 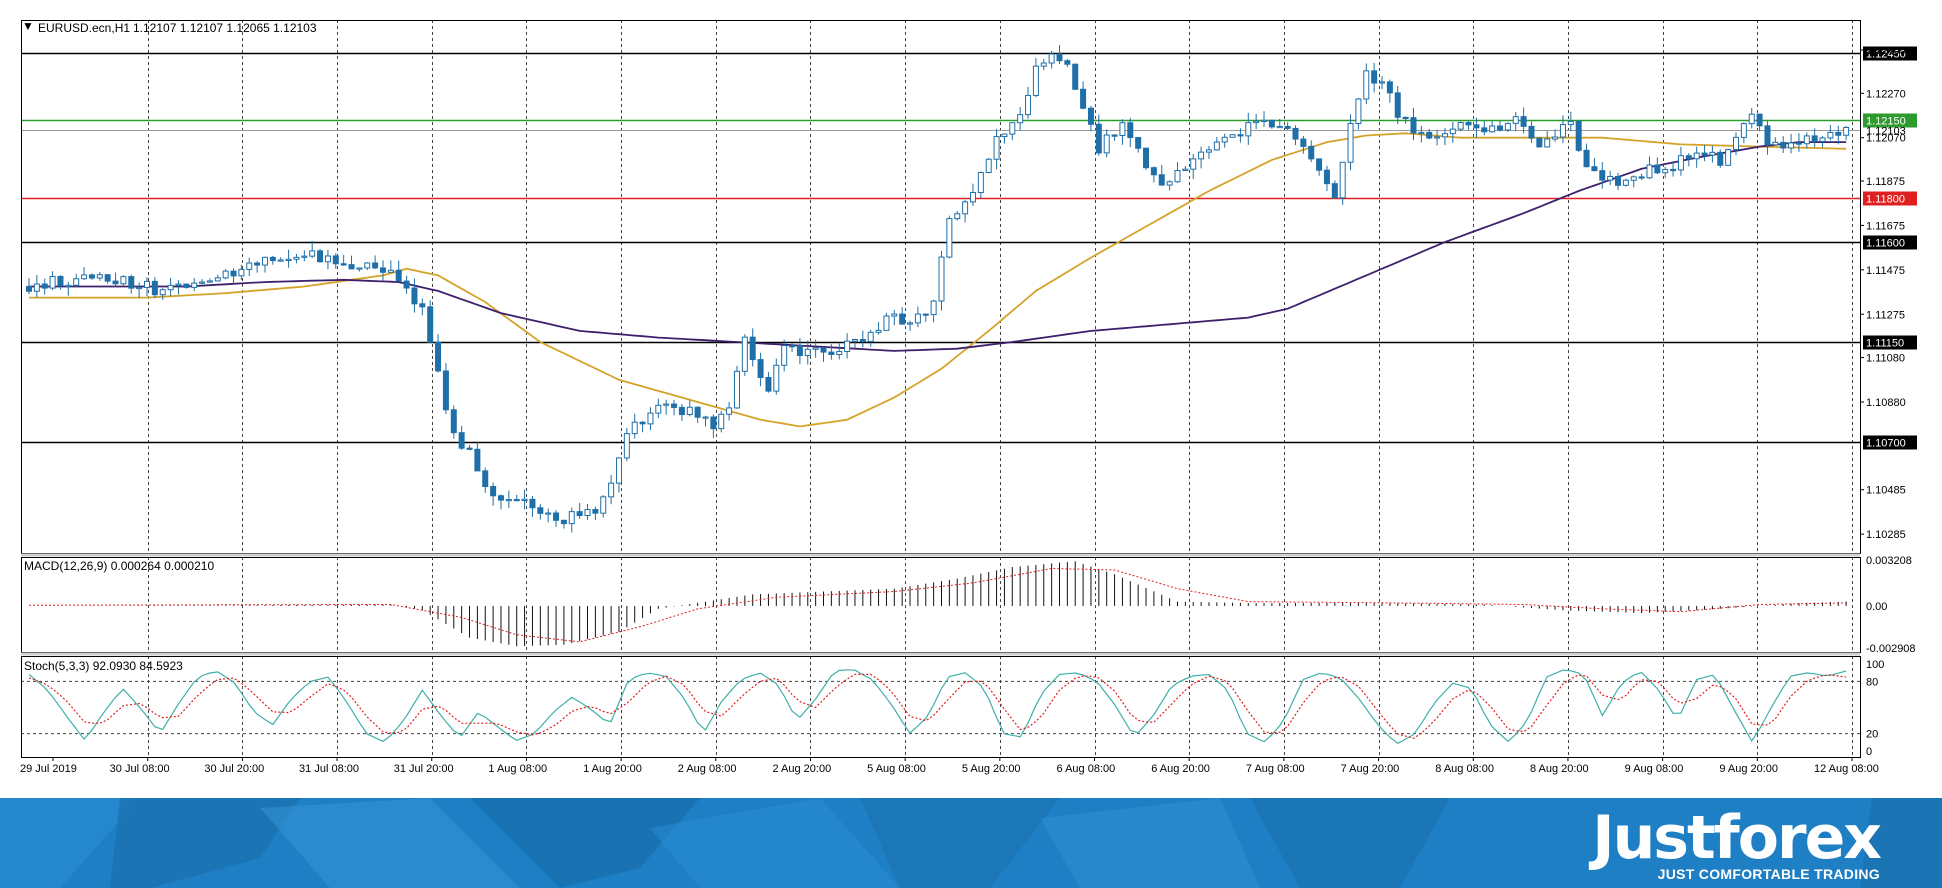 I want to click on level-price-tag, so click(x=1890, y=342).